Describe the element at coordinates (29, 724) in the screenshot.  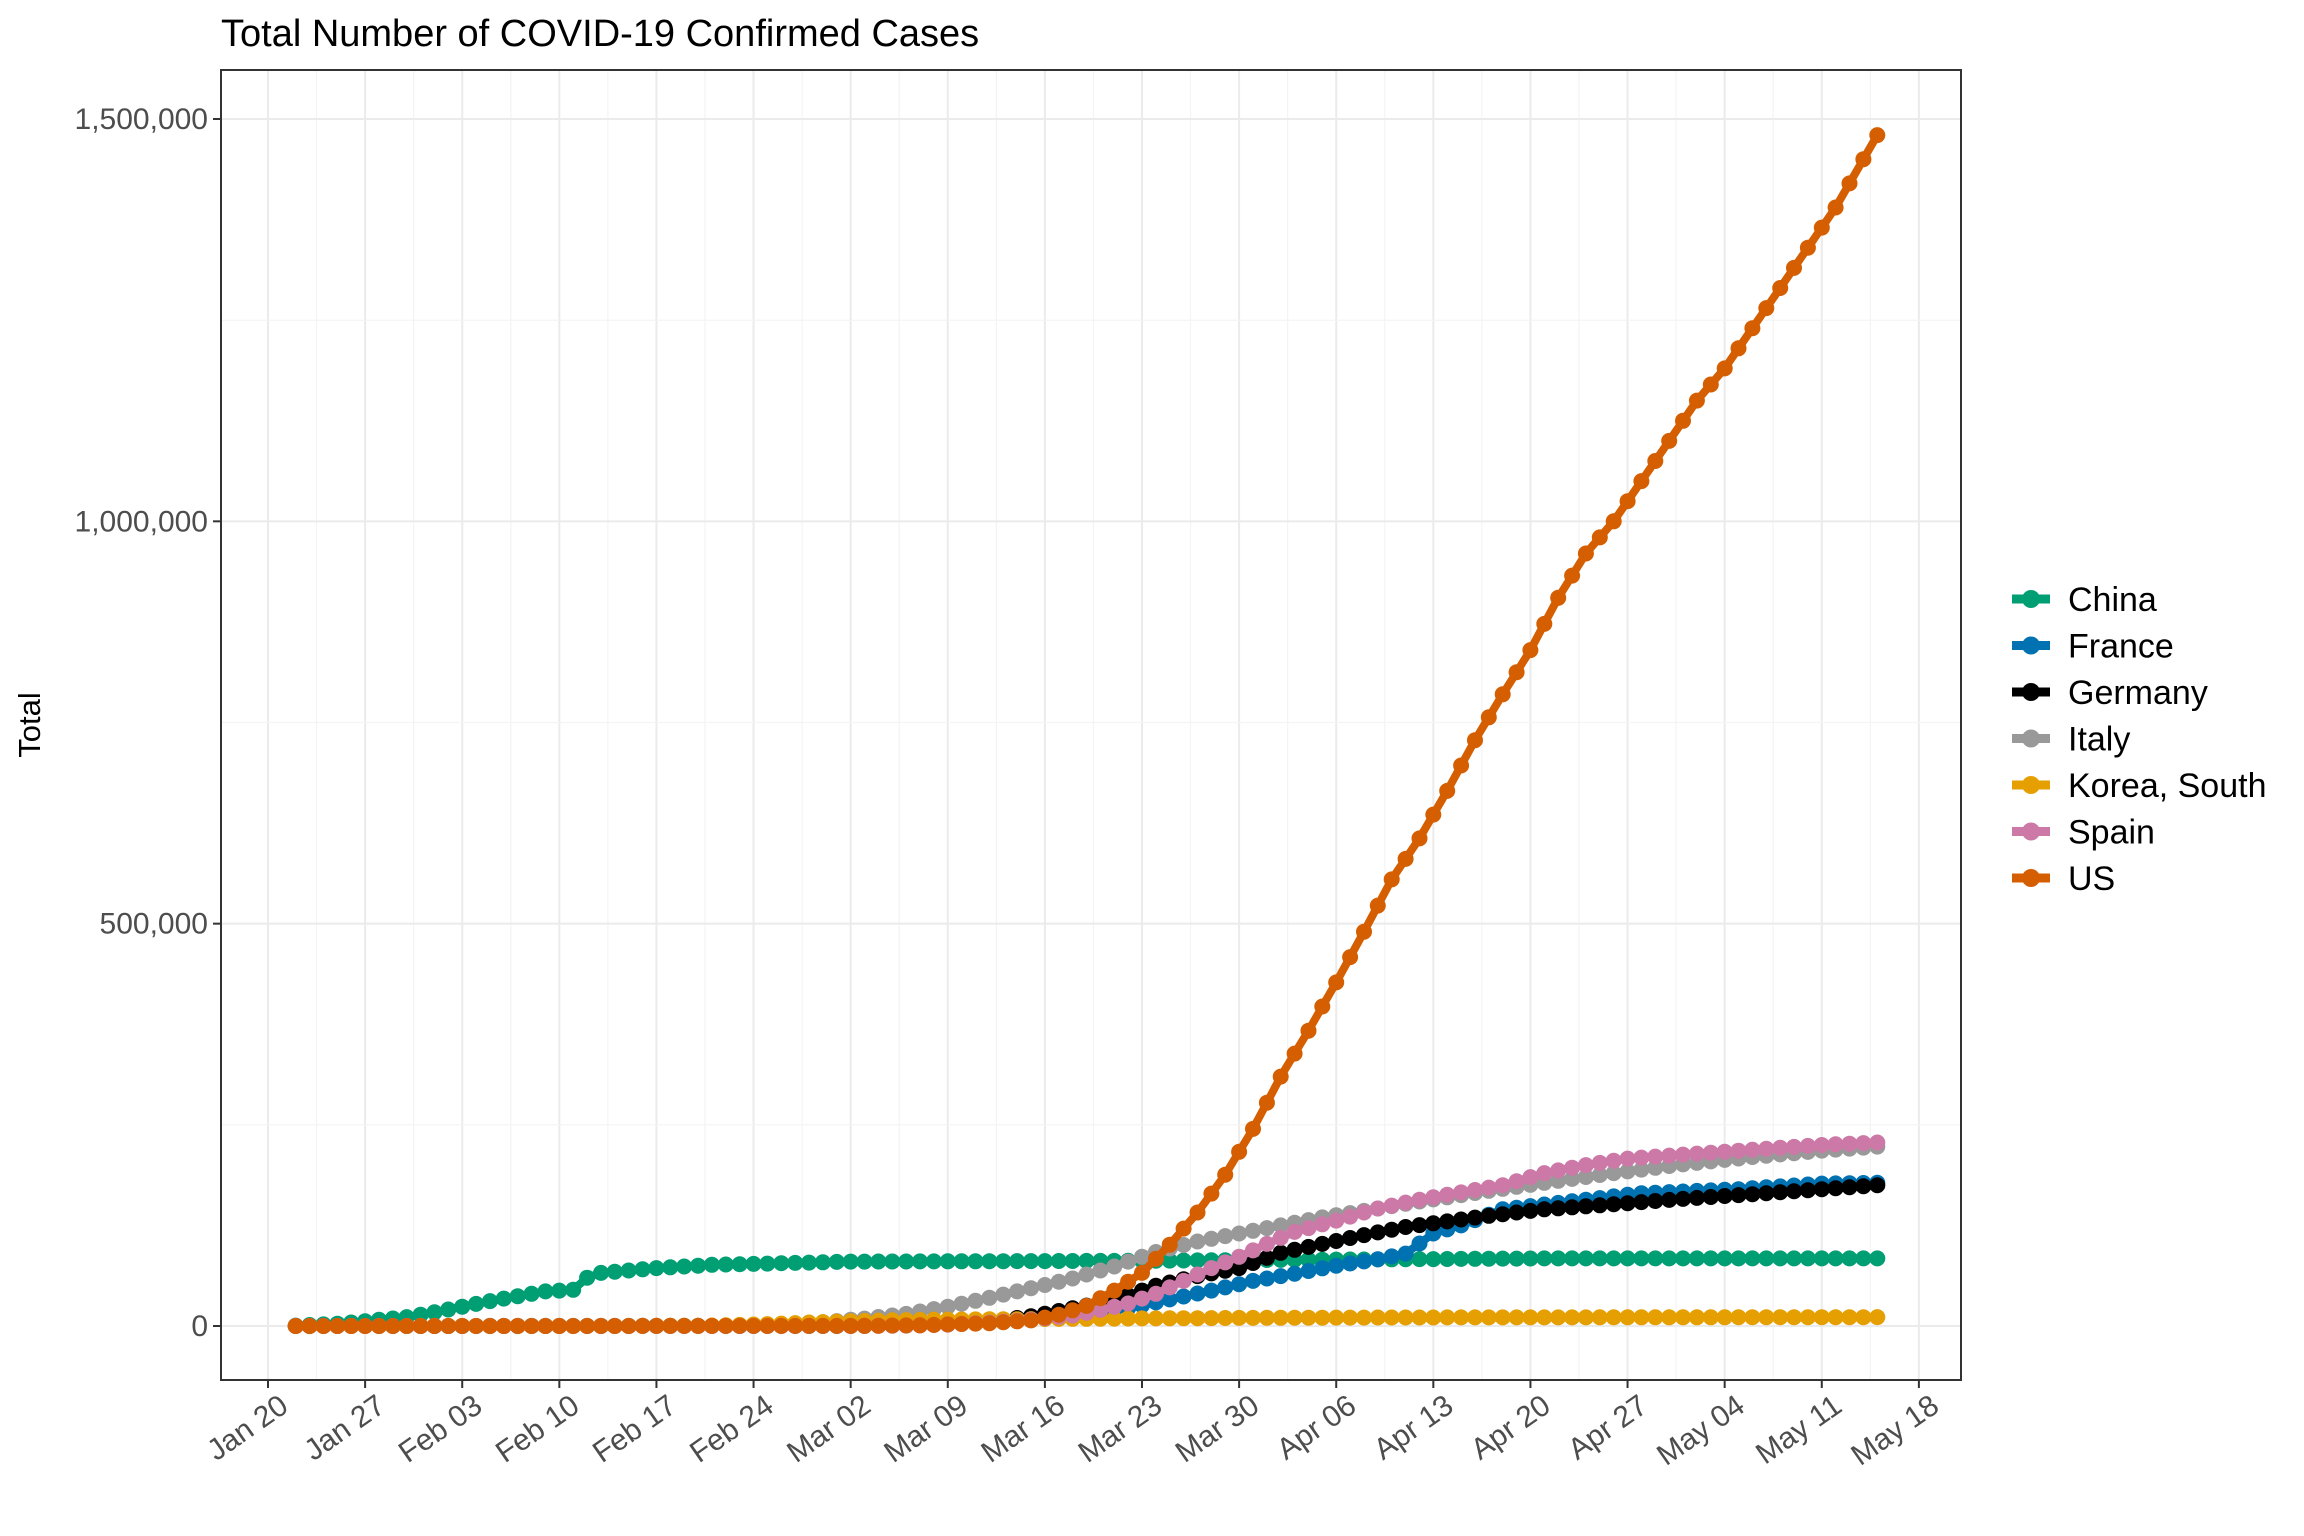
I see `y-axis-title: Total` at that location.